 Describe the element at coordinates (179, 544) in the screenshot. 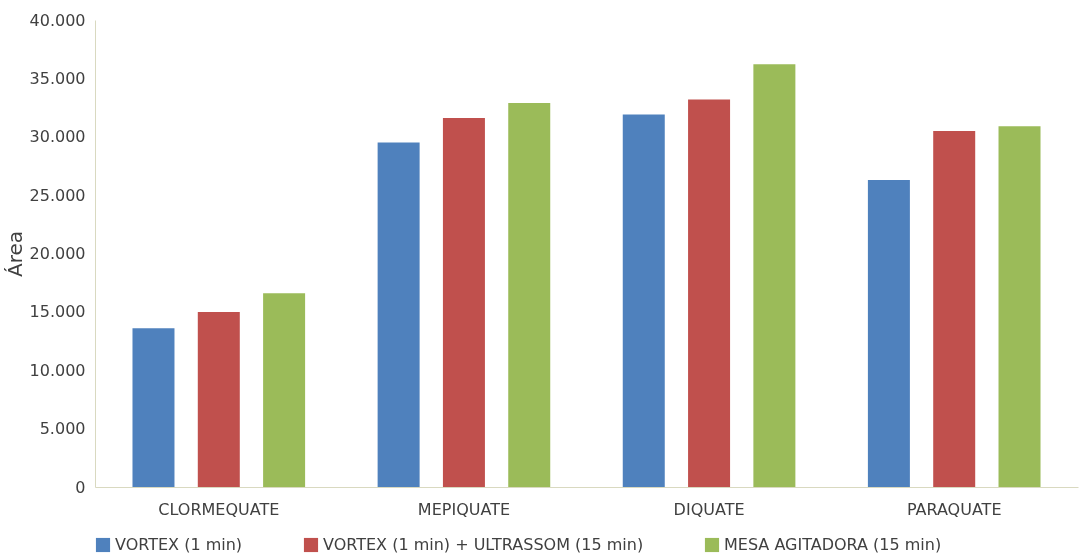

I see `legend-label: VORTEX (1 min)` at that location.